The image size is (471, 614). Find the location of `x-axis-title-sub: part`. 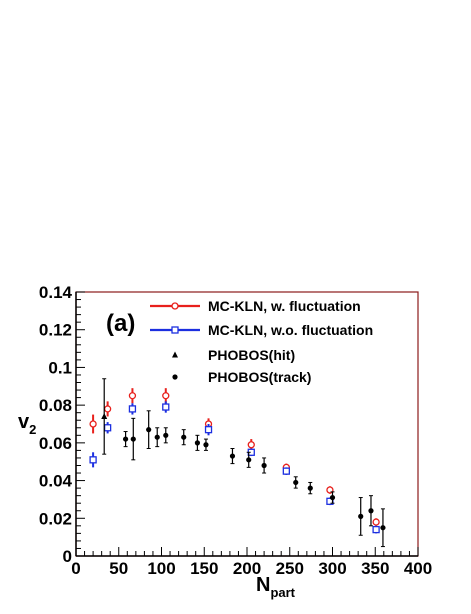

x-axis-title-sub: part is located at coordinates (282, 592).